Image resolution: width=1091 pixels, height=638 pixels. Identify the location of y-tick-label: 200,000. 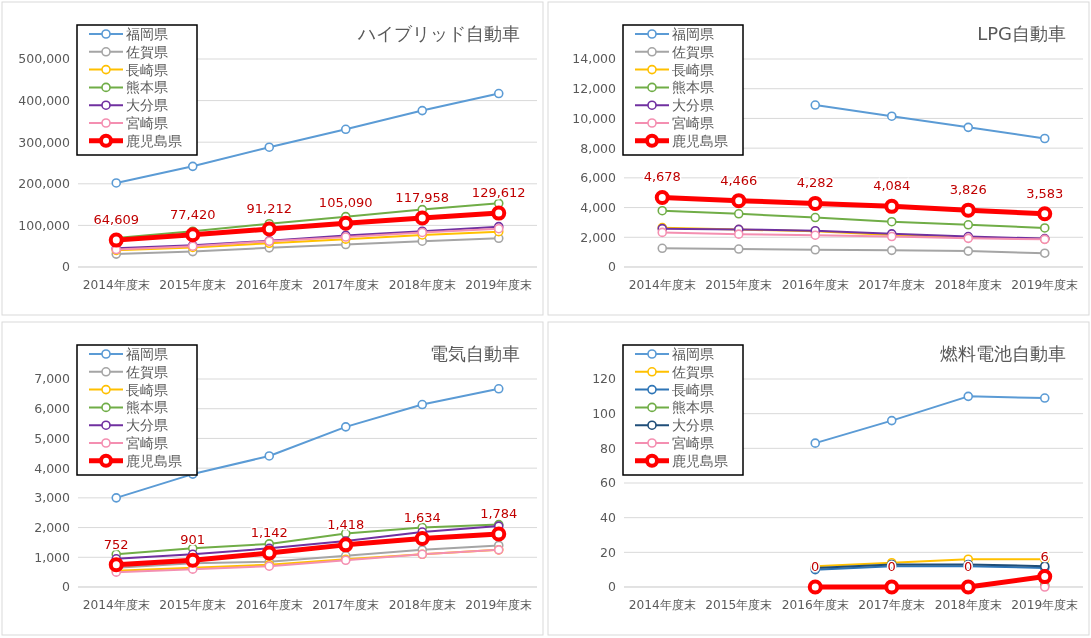
(44, 184).